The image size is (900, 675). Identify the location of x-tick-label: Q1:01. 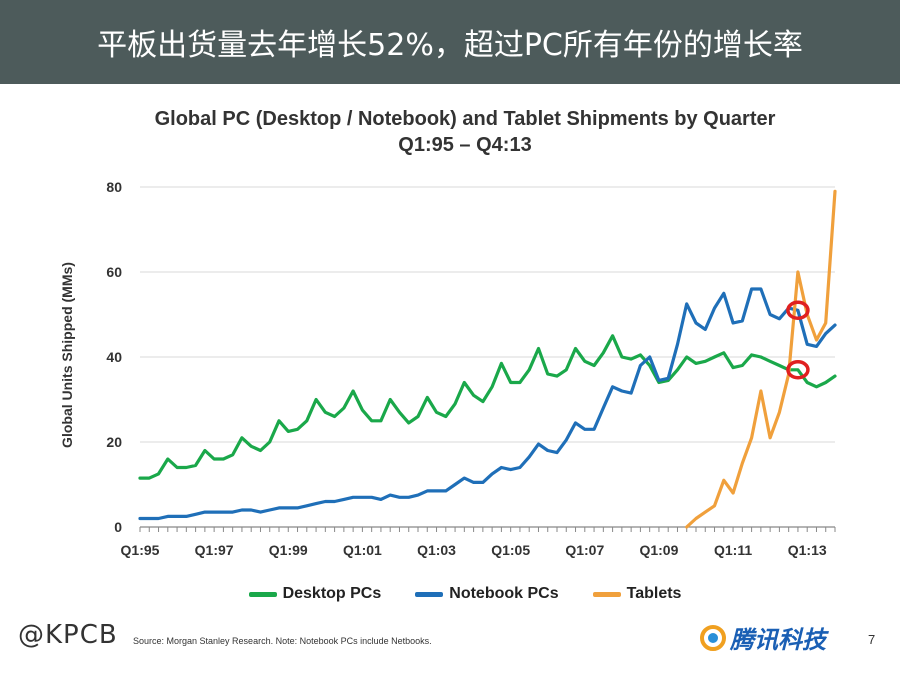
(362, 550).